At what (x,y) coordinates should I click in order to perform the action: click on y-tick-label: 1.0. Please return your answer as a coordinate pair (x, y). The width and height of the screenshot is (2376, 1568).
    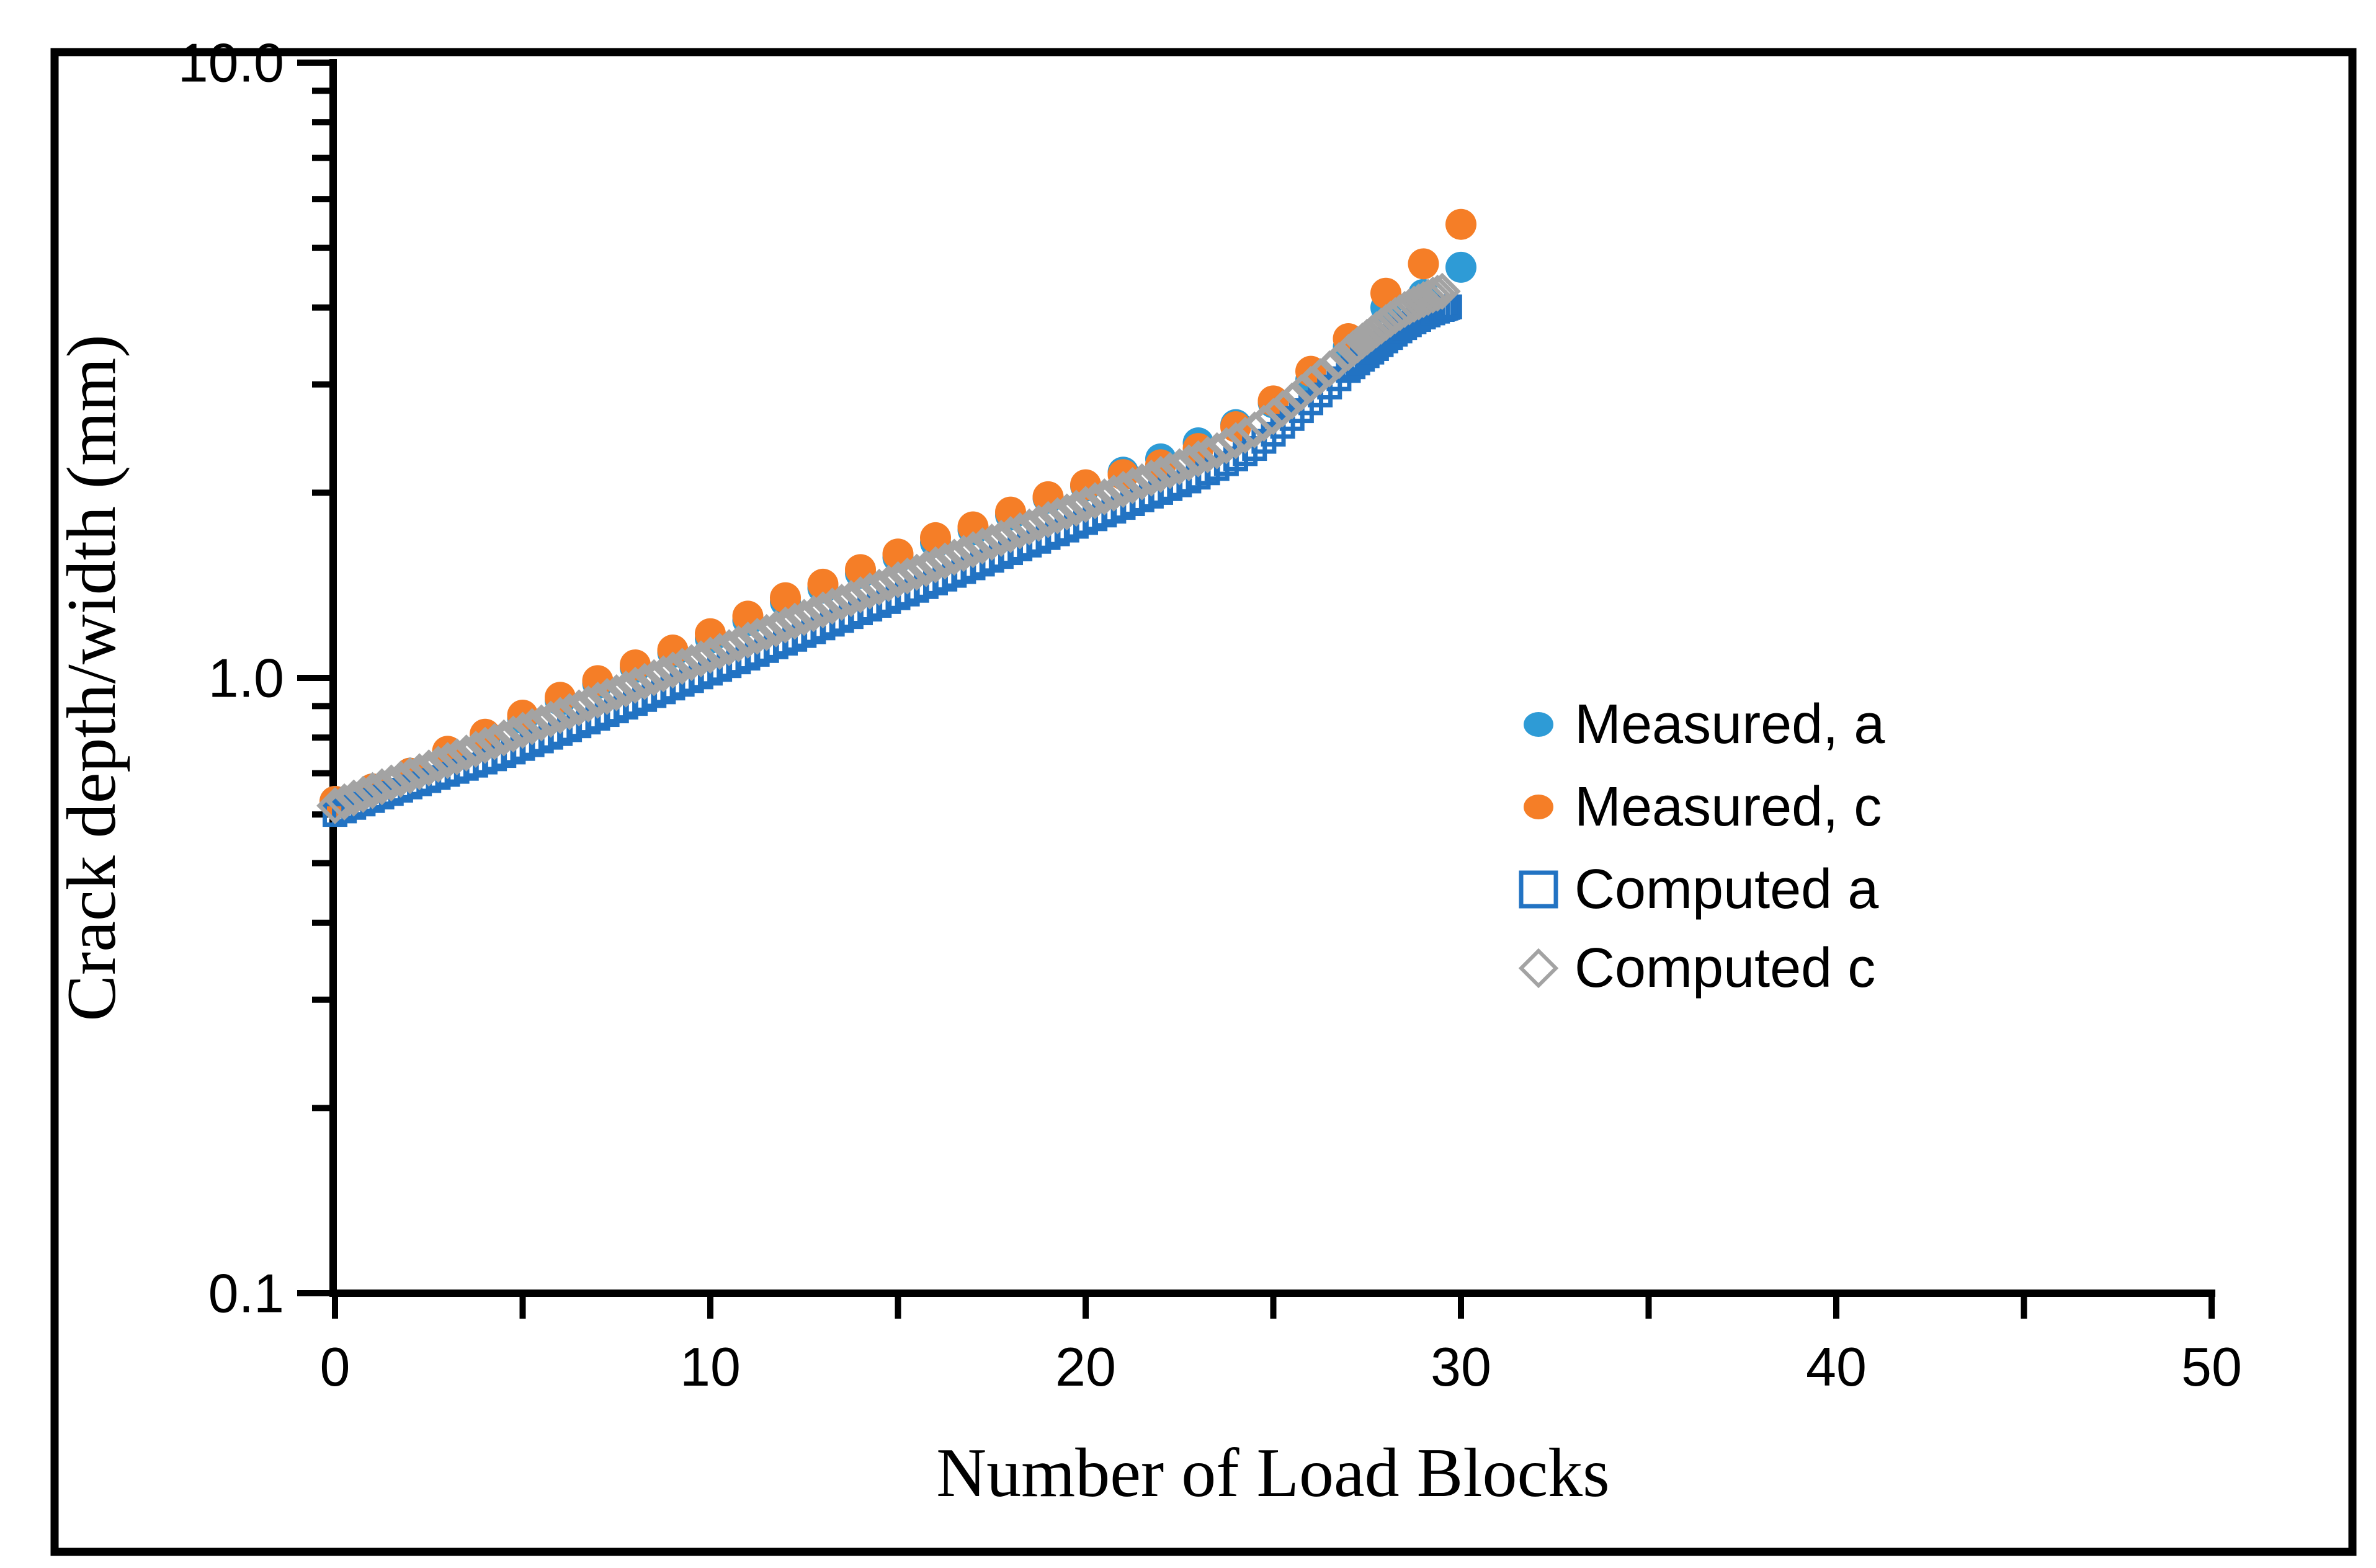
    Looking at the image, I should click on (246, 678).